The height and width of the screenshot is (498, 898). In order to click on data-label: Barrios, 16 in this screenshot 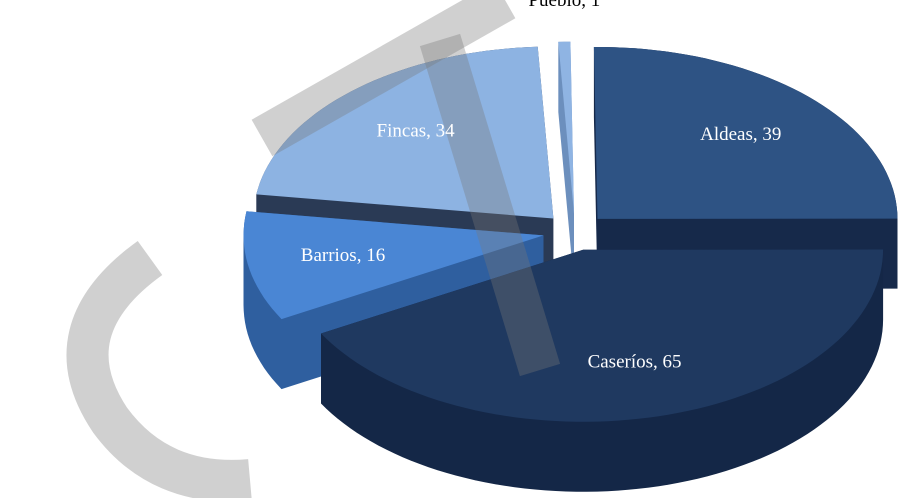, I will do `click(343, 255)`.